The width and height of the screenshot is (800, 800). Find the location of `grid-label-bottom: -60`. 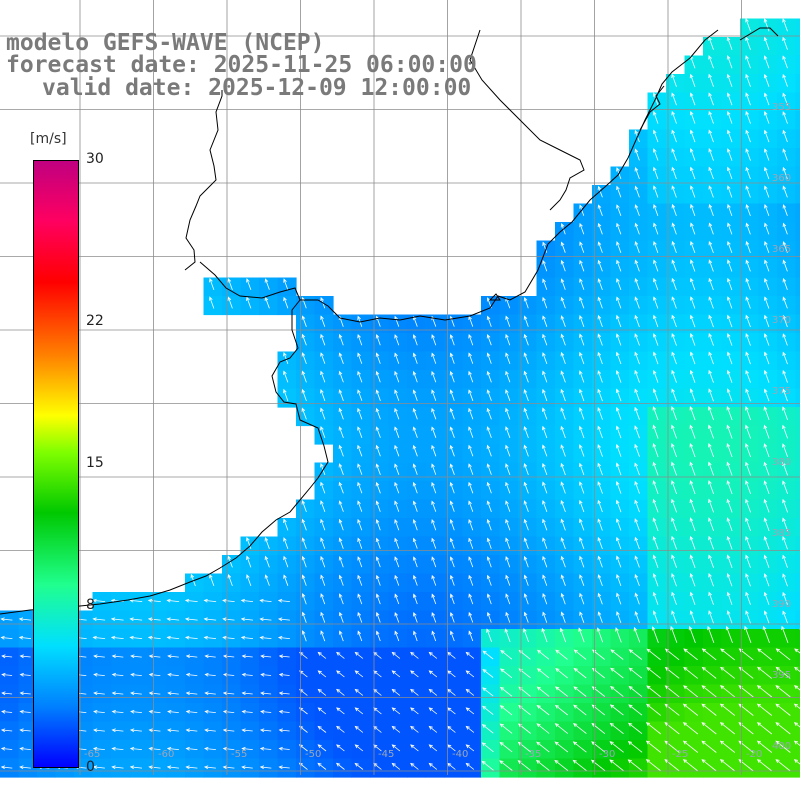

grid-label-bottom: -60 is located at coordinates (166, 754).